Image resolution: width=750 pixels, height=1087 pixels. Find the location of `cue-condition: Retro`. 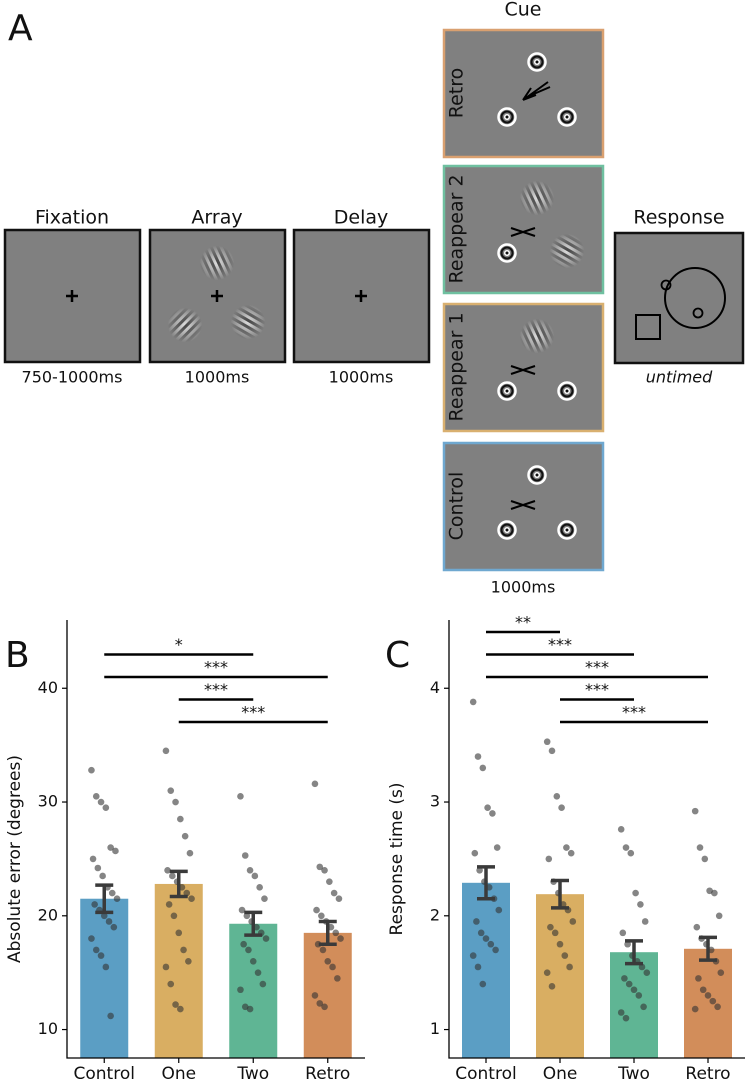

cue-condition: Retro is located at coordinates (457, 93).